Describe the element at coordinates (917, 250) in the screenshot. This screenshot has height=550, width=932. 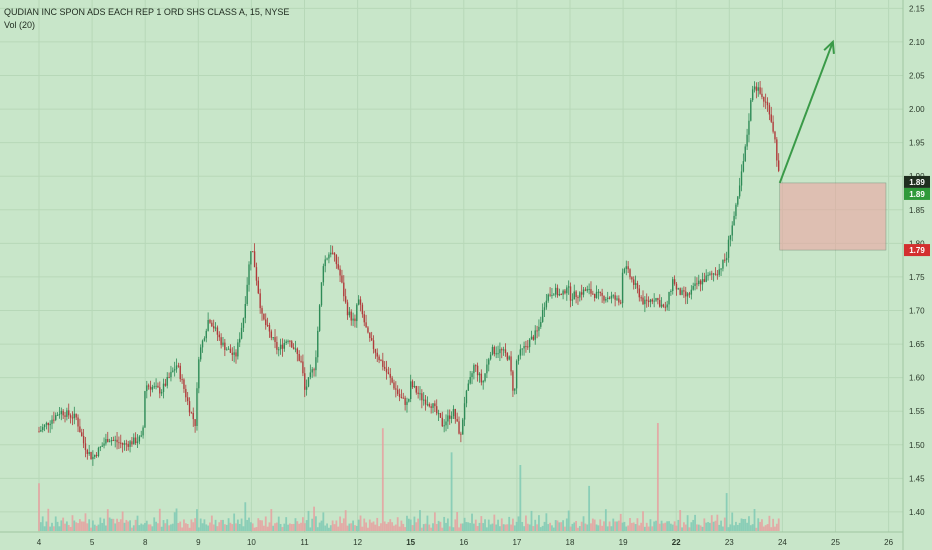
I see `stop-price-tag-bg` at that location.